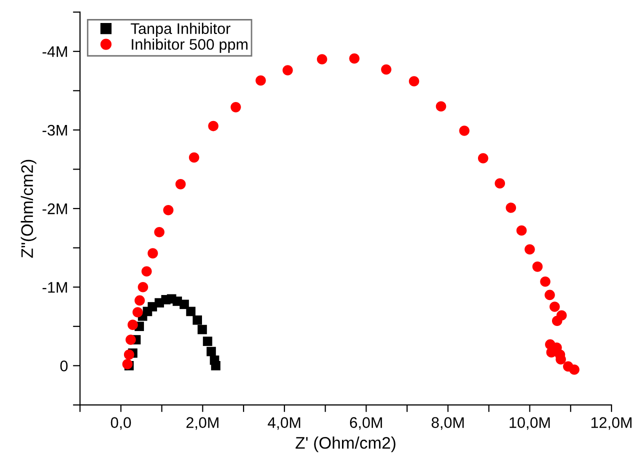 This screenshot has width=635, height=466. Describe the element at coordinates (530, 423) in the screenshot. I see `x-tick-label: 10,0M` at that location.